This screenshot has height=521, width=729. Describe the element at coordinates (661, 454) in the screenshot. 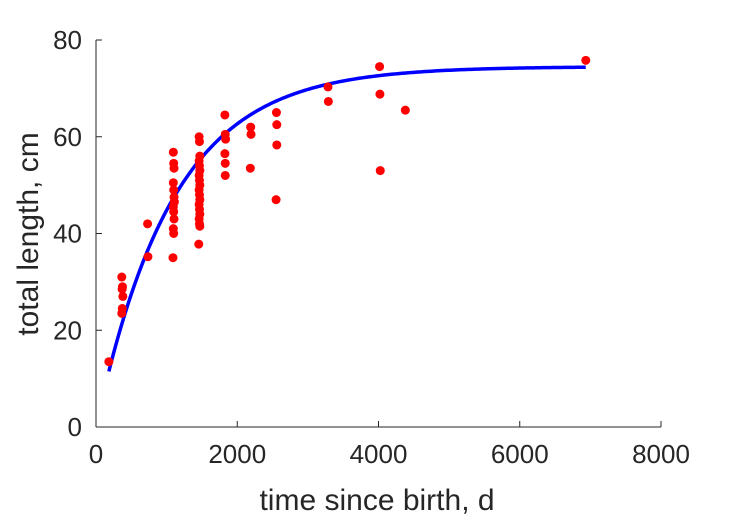

I see `x-tick-label: 8000` at that location.